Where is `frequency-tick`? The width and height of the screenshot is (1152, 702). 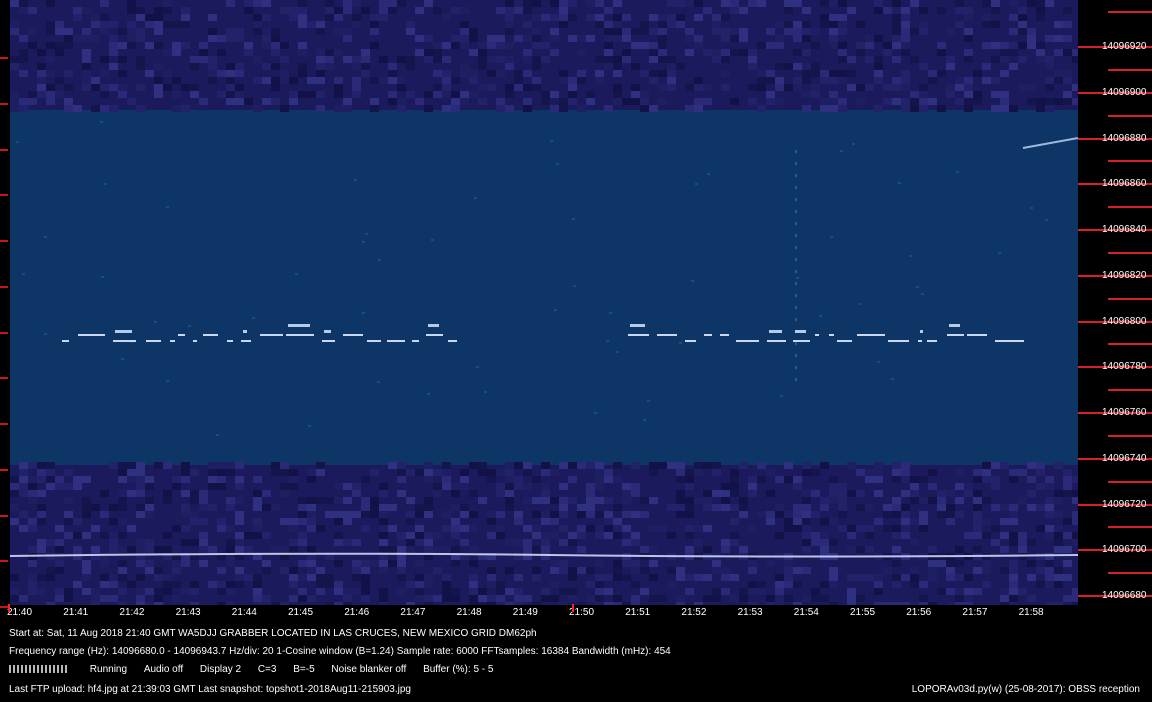
frequency-tick is located at coordinates (1115, 275).